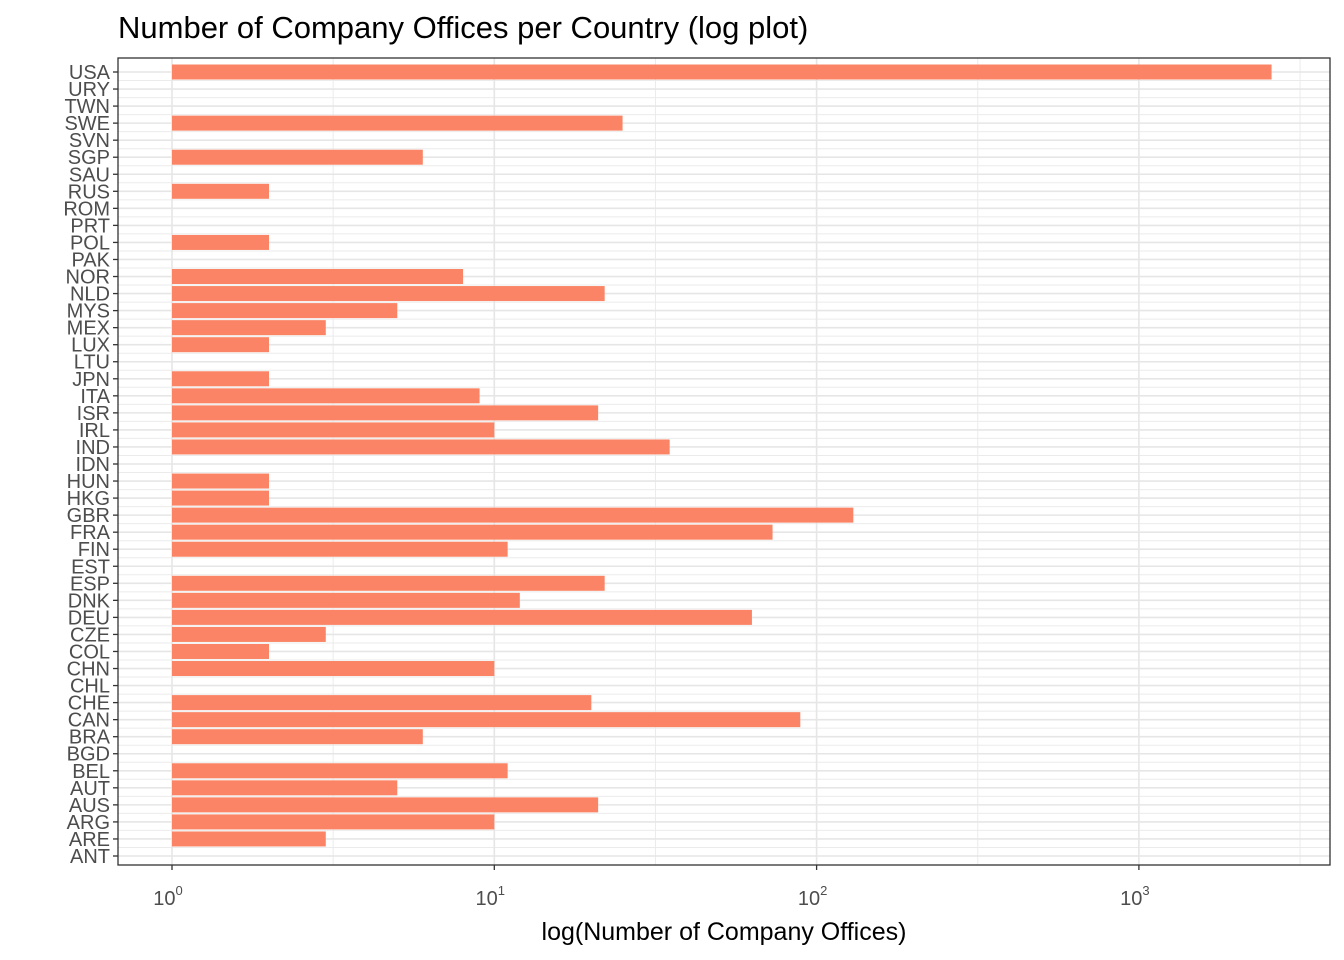 The image size is (1344, 960). What do you see at coordinates (87, 124) in the screenshot?
I see `y-tick-label: SWE` at bounding box center [87, 124].